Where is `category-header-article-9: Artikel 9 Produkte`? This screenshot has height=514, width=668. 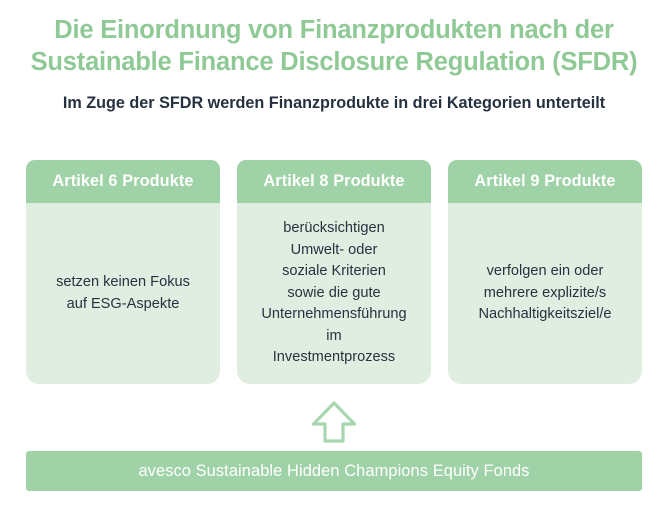
category-header-article-9: Artikel 9 Produkte is located at coordinates (545, 181).